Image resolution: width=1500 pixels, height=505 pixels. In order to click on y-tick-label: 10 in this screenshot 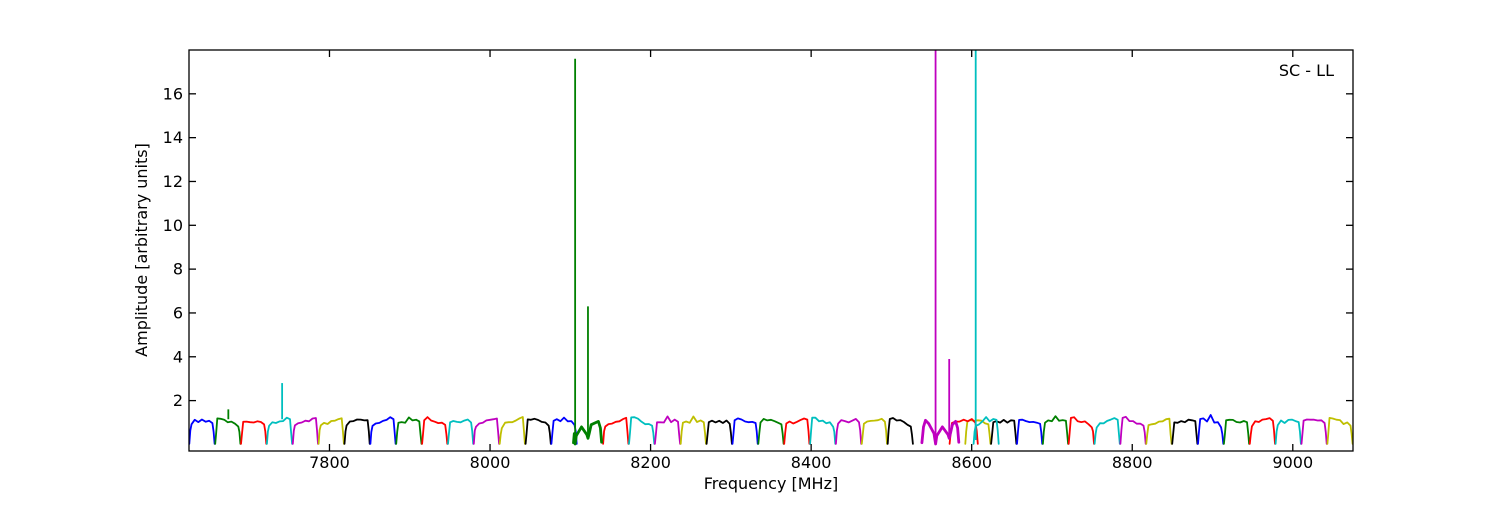, I will do `click(173, 225)`.